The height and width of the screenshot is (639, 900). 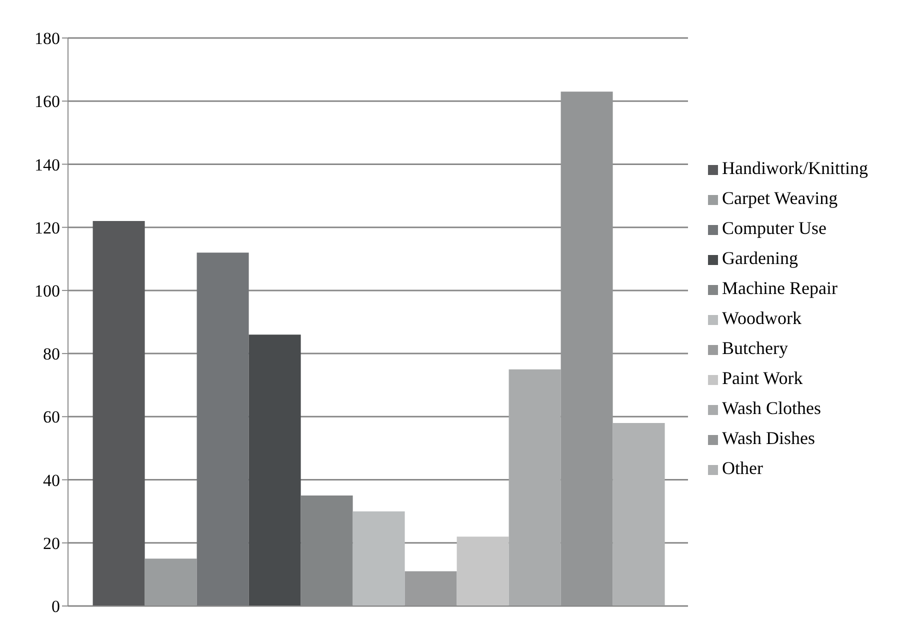 What do you see at coordinates (769, 438) in the screenshot?
I see `legend-label: Wash Dishes` at bounding box center [769, 438].